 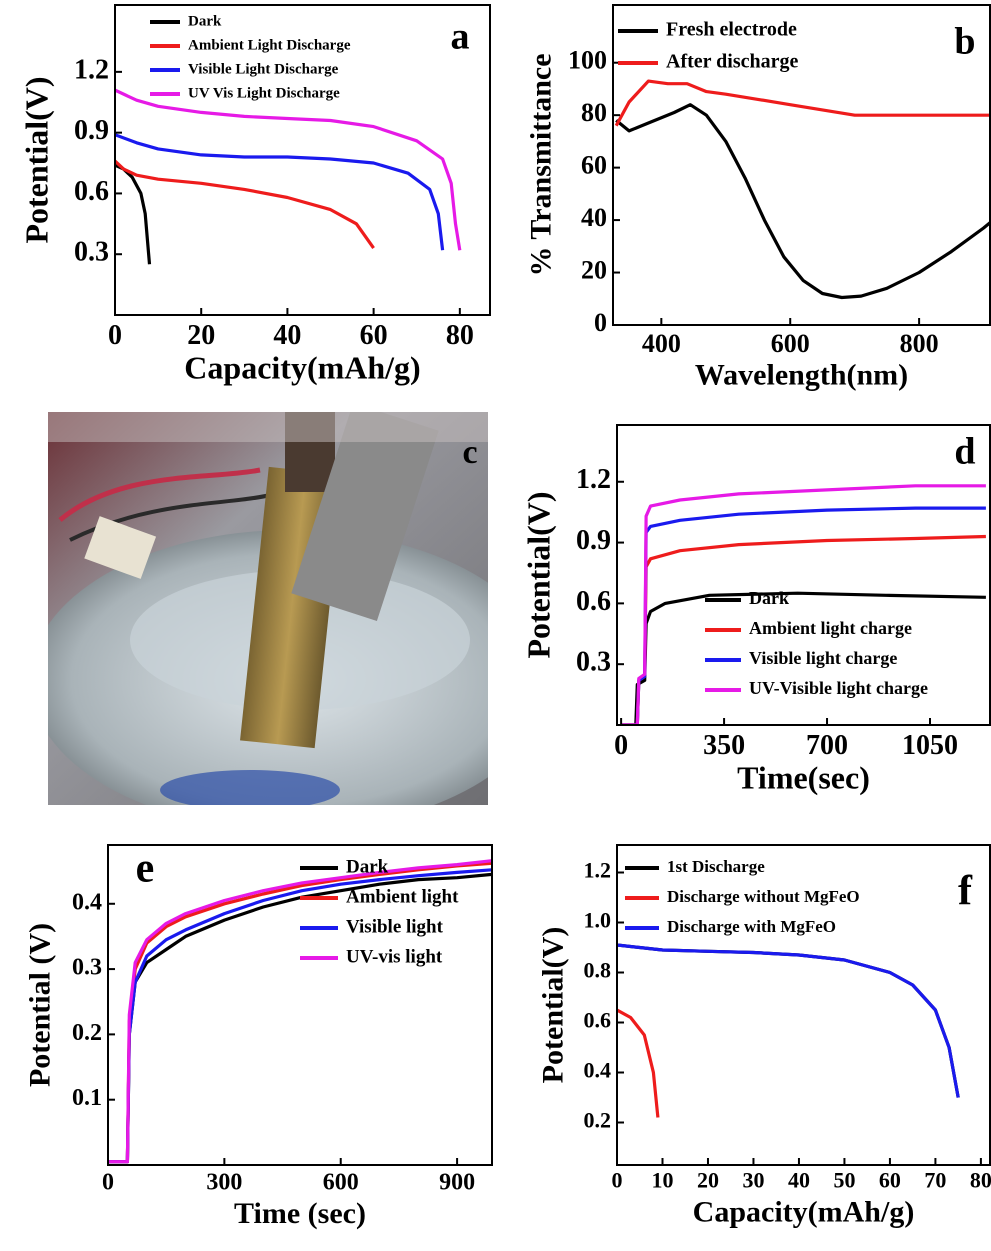 I want to click on panel-label: d, so click(x=964, y=452).